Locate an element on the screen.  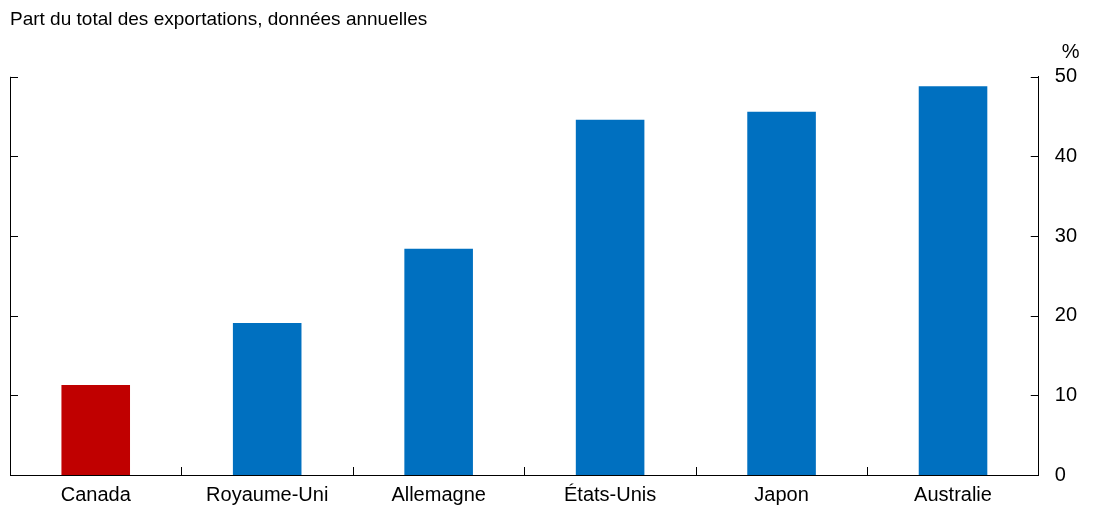
x-tick-label: Canada is located at coordinates (96, 493).